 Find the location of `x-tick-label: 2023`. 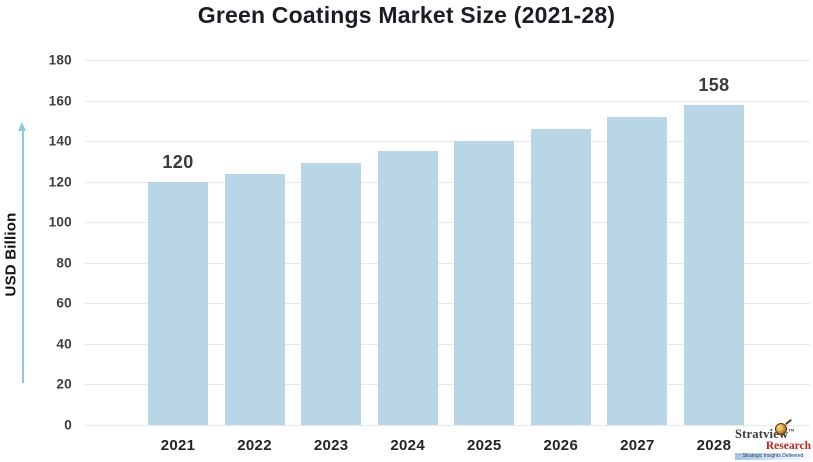

x-tick-label: 2023 is located at coordinates (331, 445).